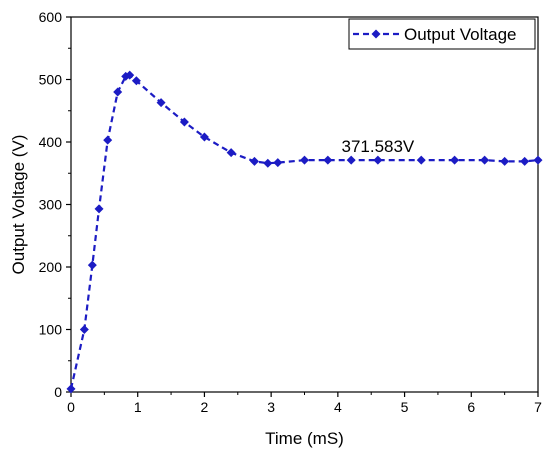 The height and width of the screenshot is (461, 550). What do you see at coordinates (51, 142) in the screenshot?
I see `y-tick-label: 400` at bounding box center [51, 142].